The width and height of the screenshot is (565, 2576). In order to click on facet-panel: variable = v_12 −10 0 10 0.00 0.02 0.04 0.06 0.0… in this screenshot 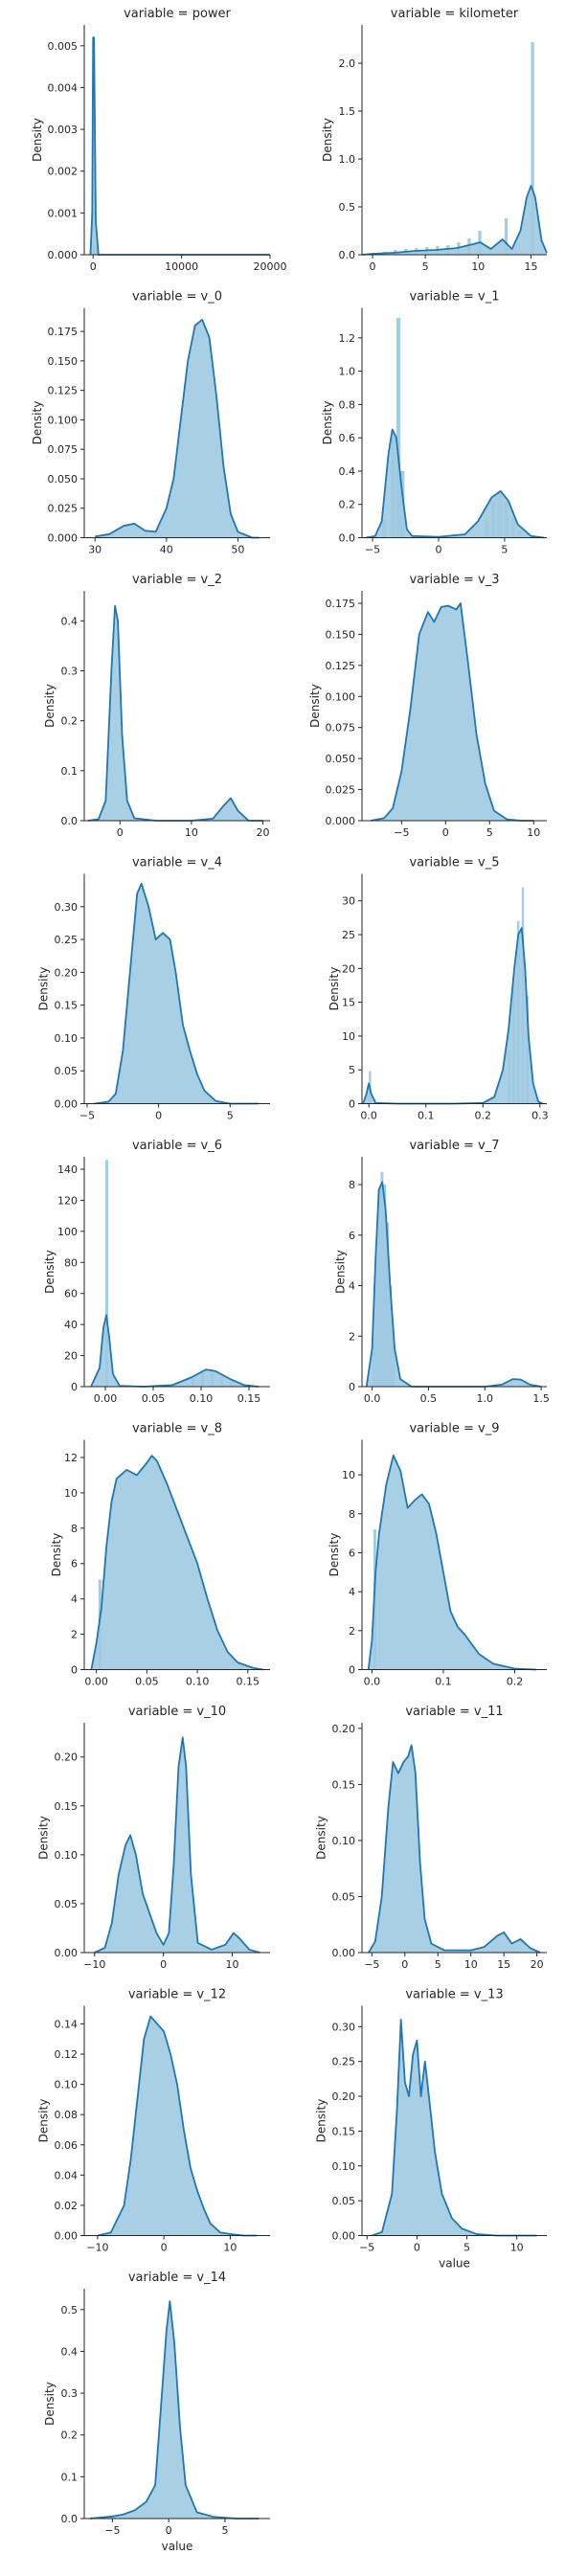, I will do `click(153, 2121)`.